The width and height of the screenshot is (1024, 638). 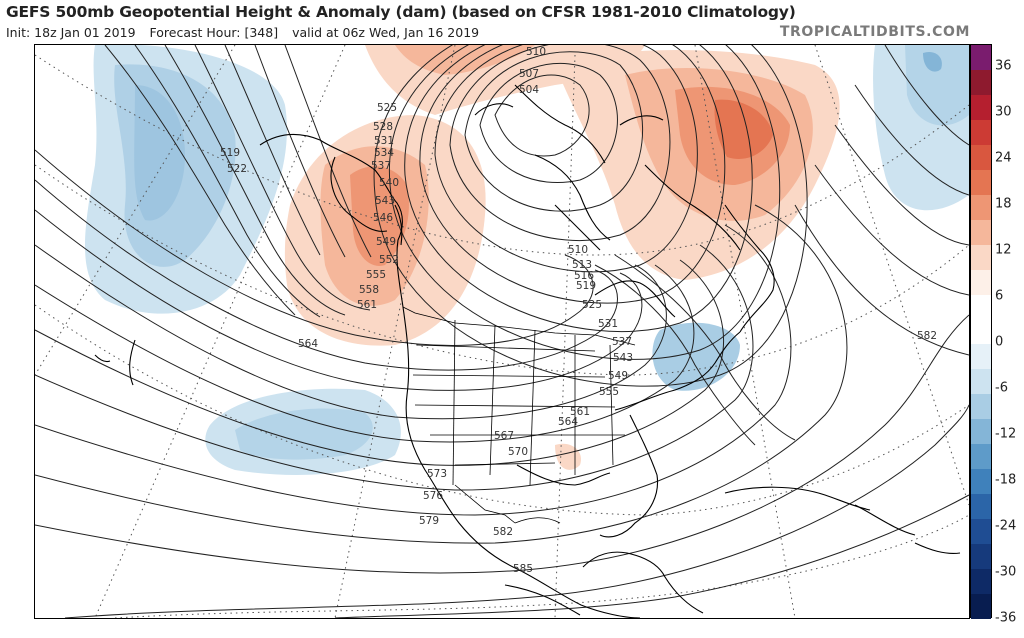 I want to click on svg-text: 528, so click(x=383, y=127).